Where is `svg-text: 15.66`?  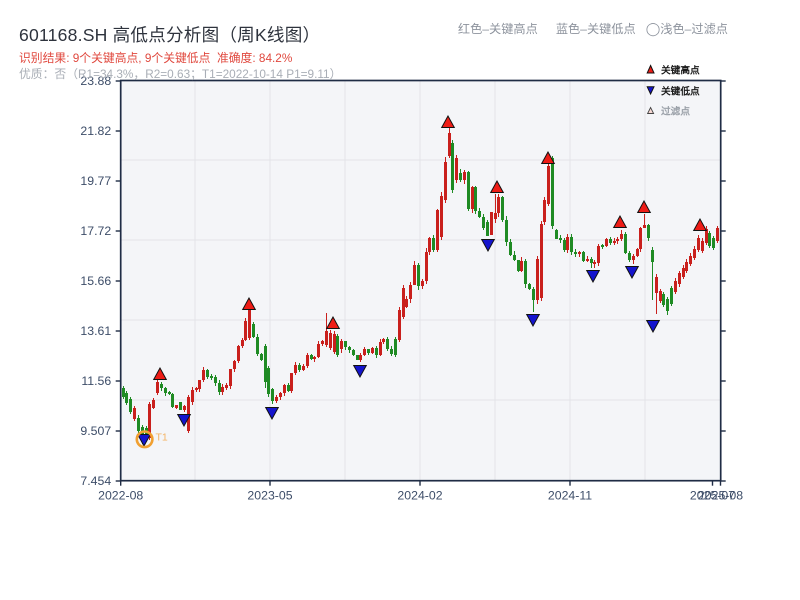
svg-text: 15.66 is located at coordinates (95, 281).